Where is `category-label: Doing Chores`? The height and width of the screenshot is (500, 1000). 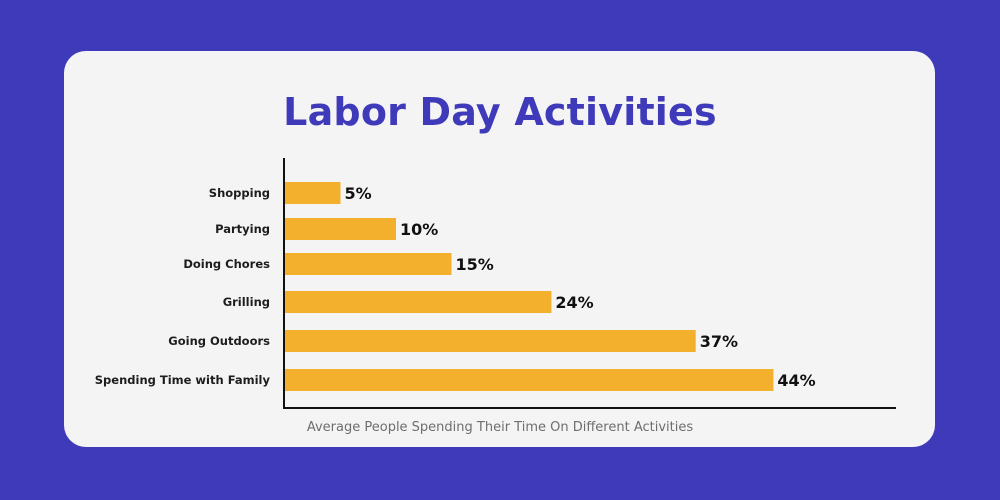
category-label: Doing Chores is located at coordinates (226, 264).